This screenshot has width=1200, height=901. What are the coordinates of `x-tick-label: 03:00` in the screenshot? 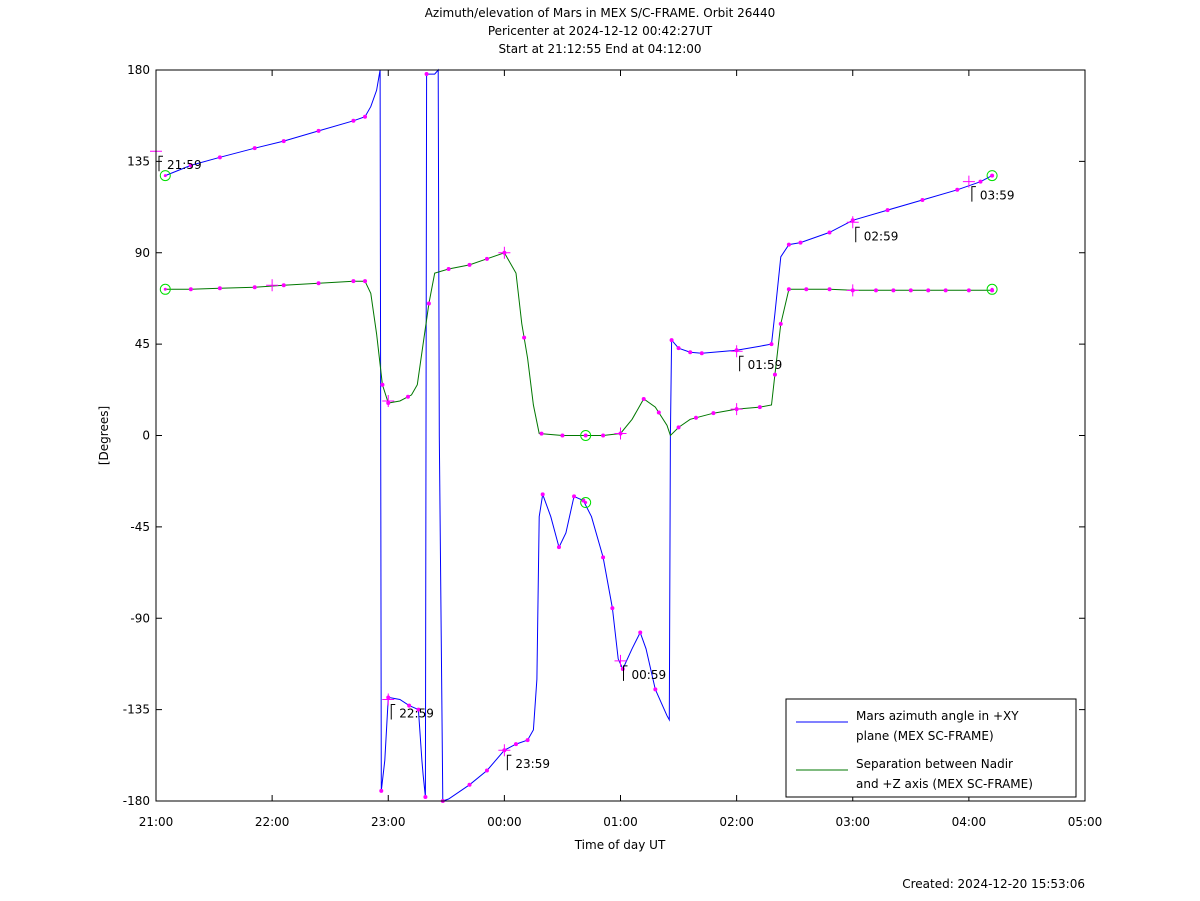 It's located at (852, 822).